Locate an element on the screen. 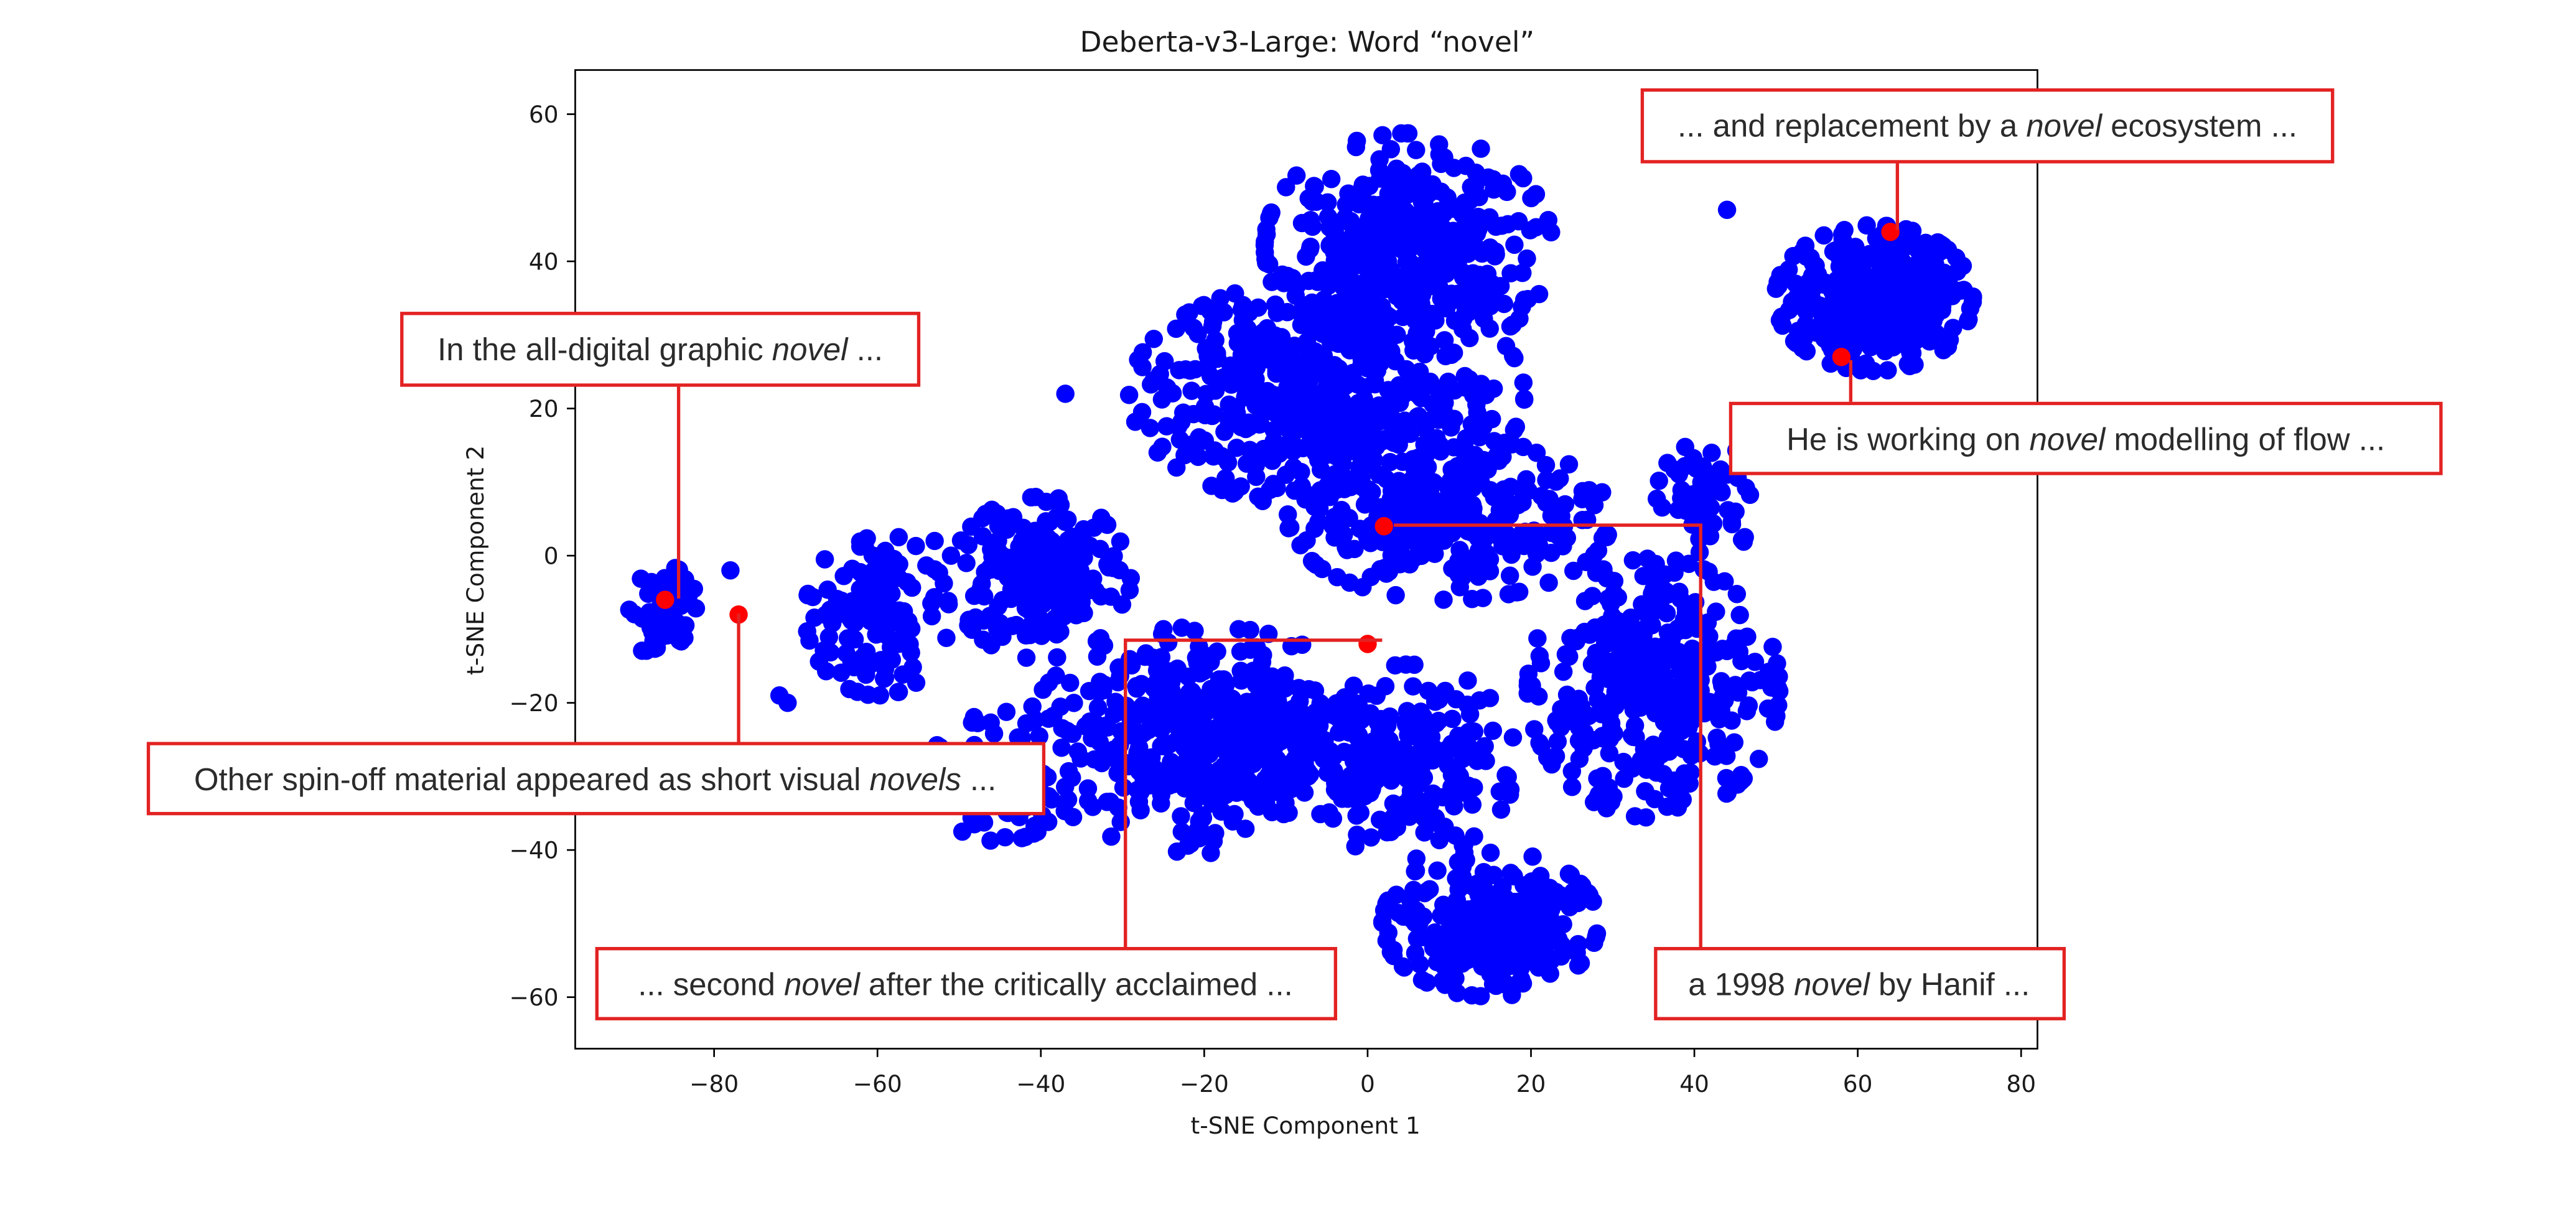 This screenshot has height=1217, width=2576. y-axis-label: t-SNE Component 2 is located at coordinates (475, 560).